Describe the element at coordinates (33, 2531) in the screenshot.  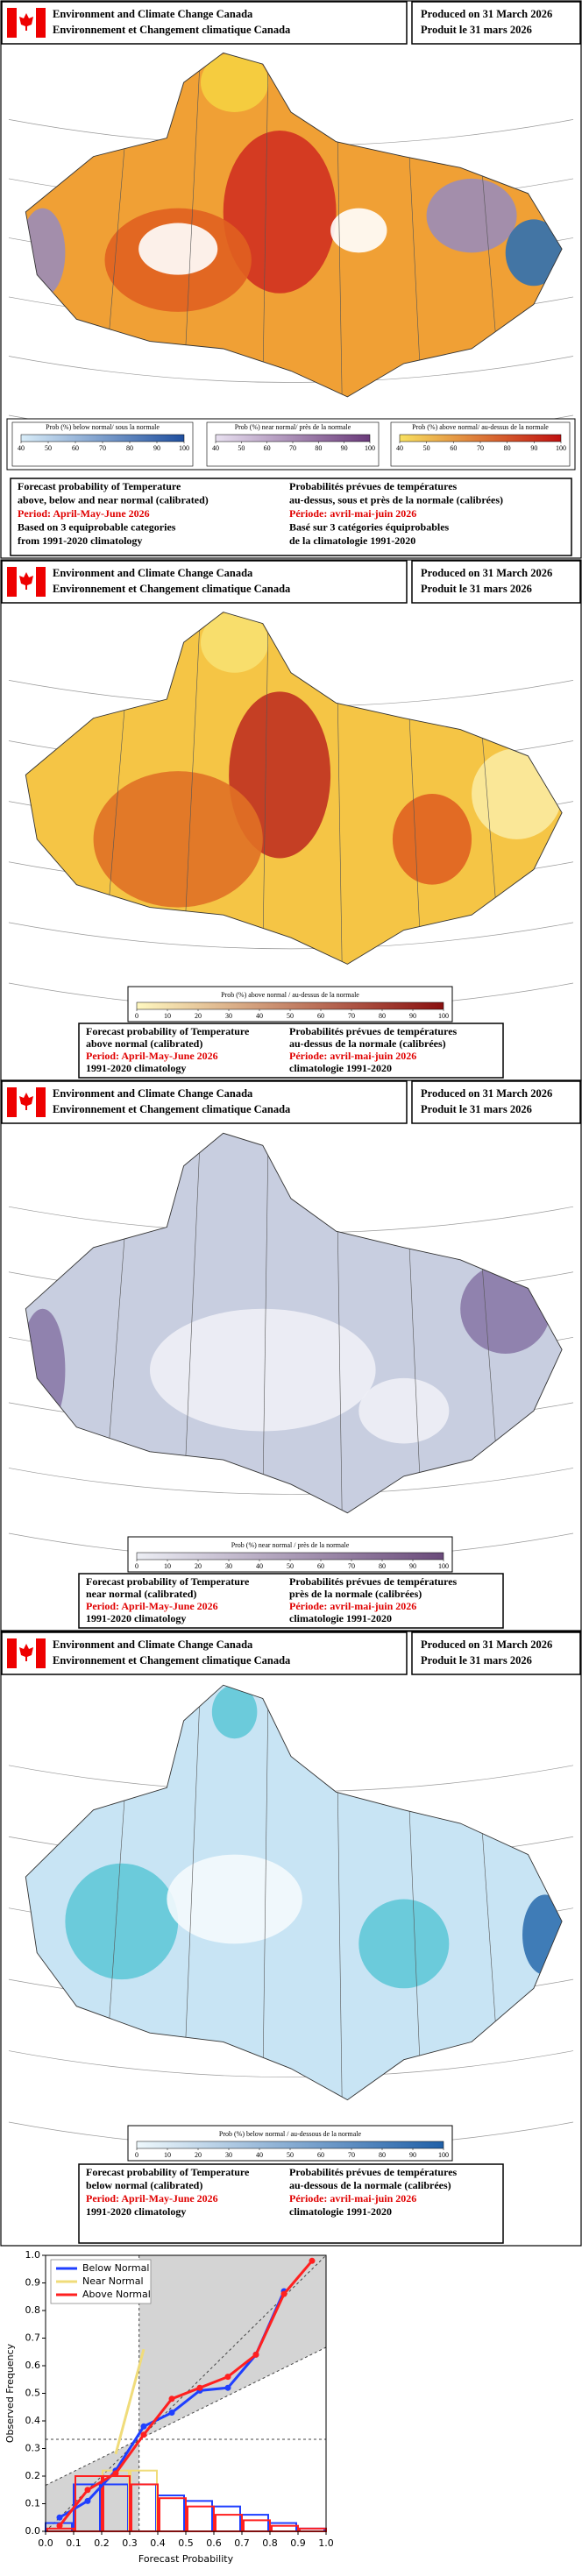
I see `y-tick-label: 0.0` at that location.